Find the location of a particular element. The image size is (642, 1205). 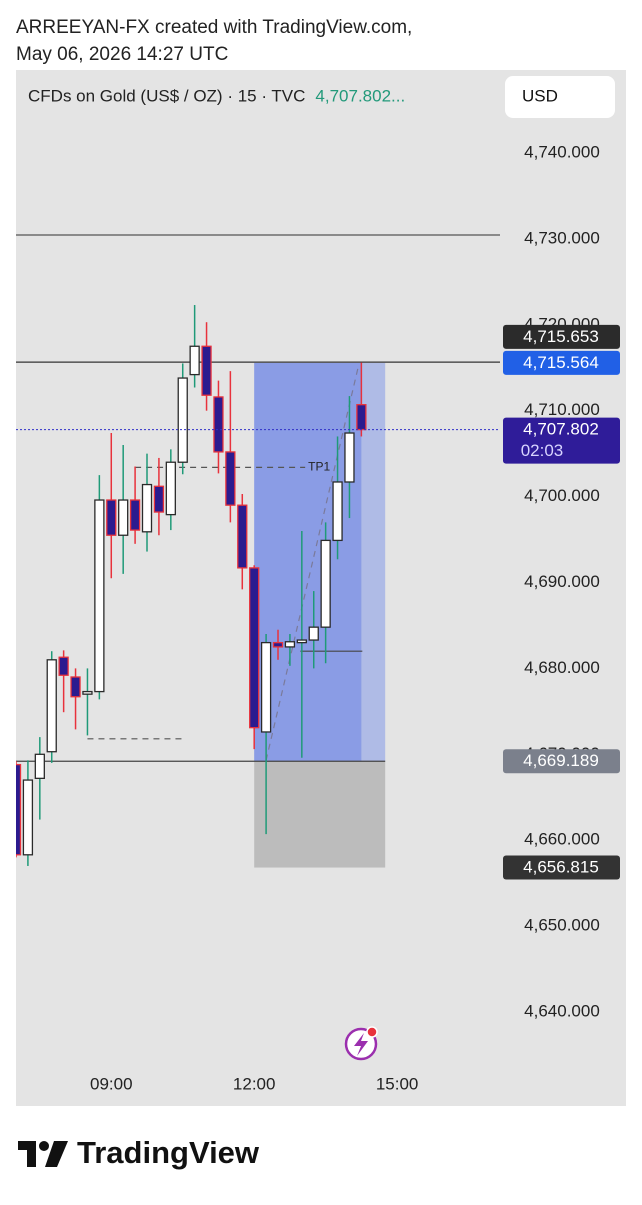

currency: USD is located at coordinates (540, 95).